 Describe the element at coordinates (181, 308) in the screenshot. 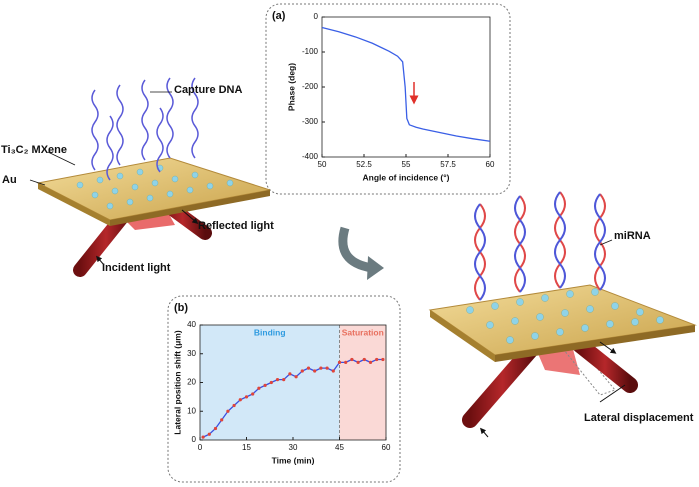

I see `panel-label: (b)` at that location.